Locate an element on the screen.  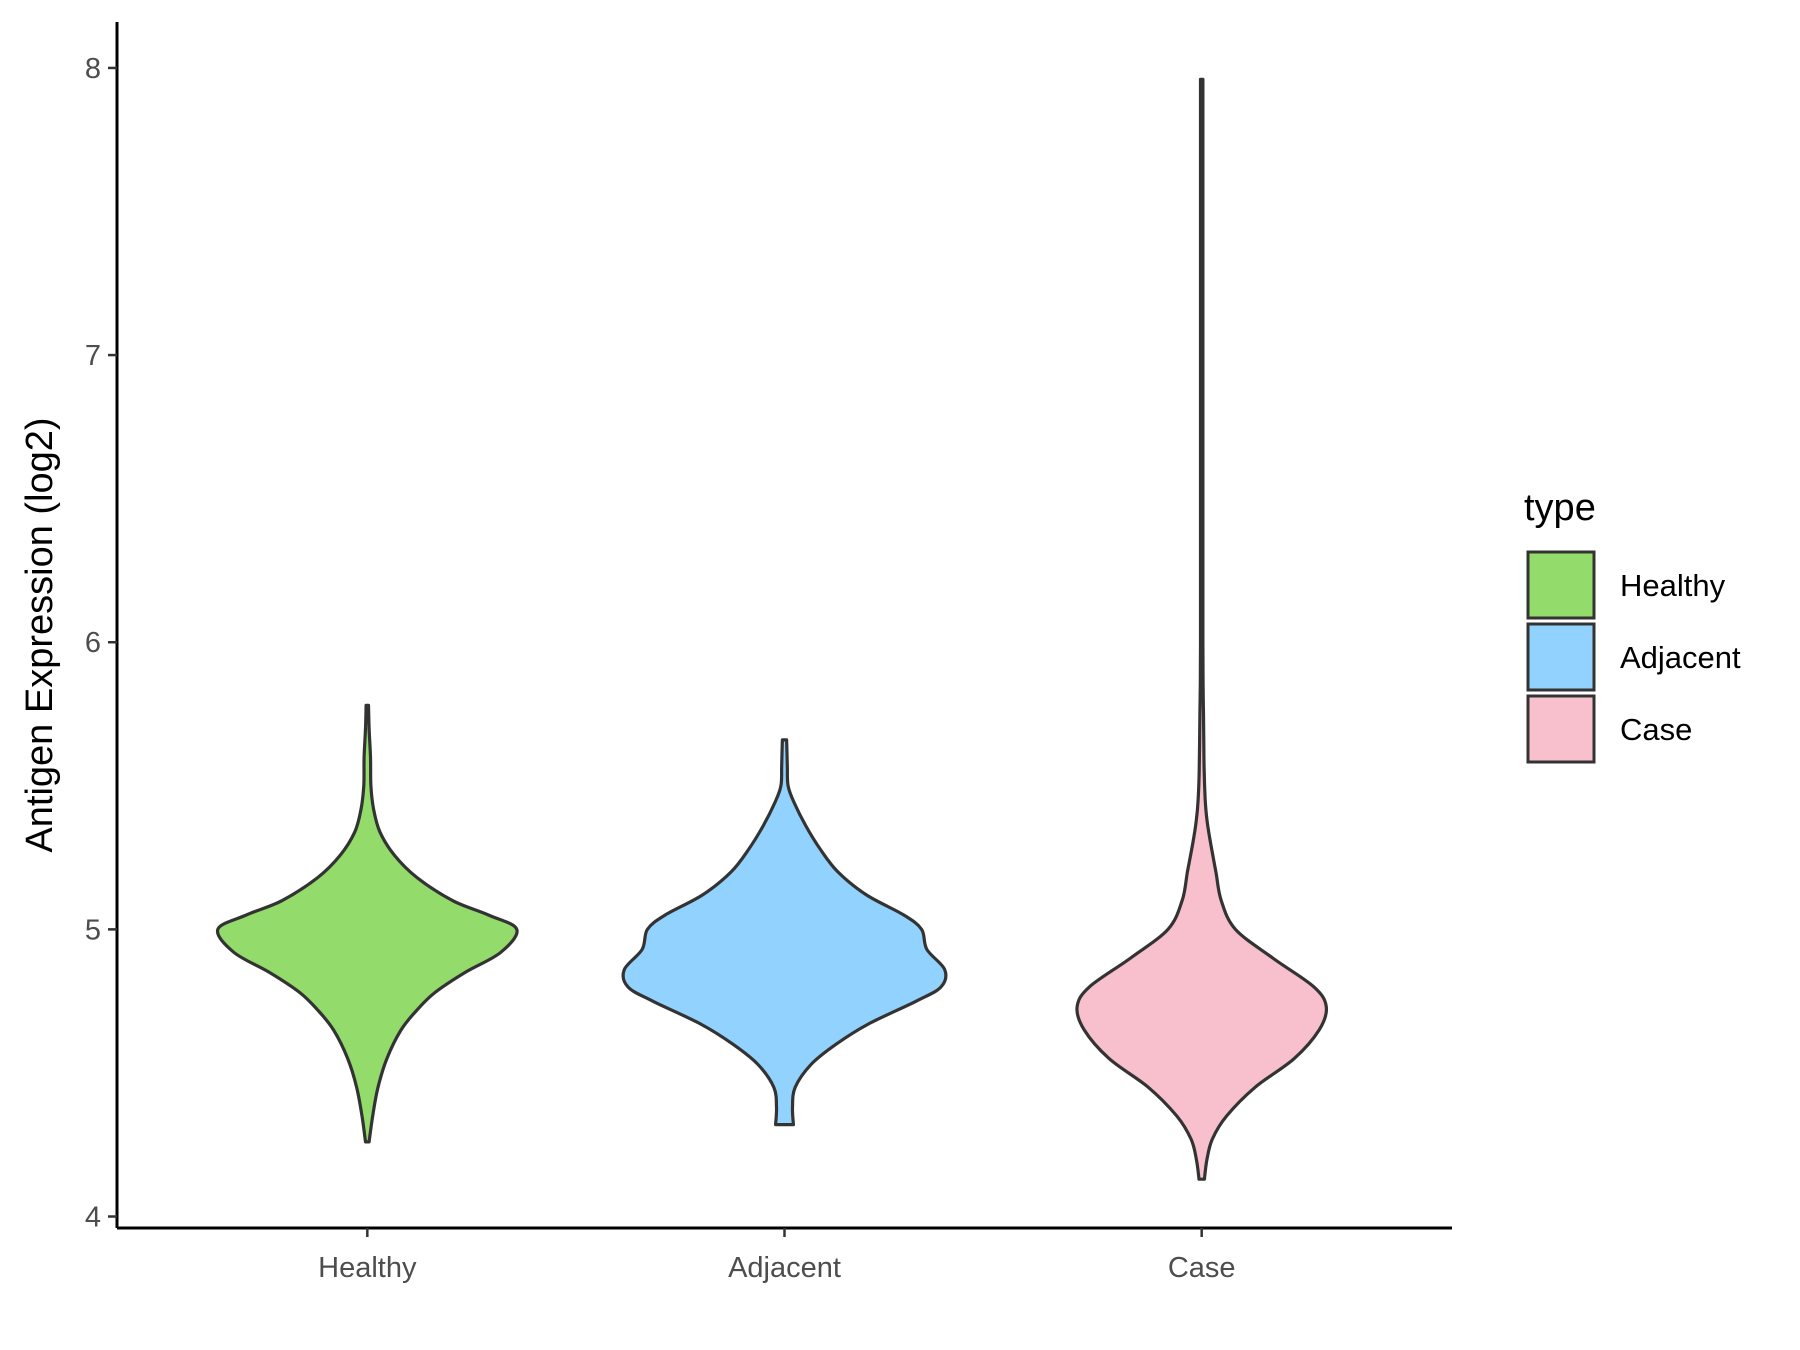
legend-key-adjacent is located at coordinates (1561, 657).